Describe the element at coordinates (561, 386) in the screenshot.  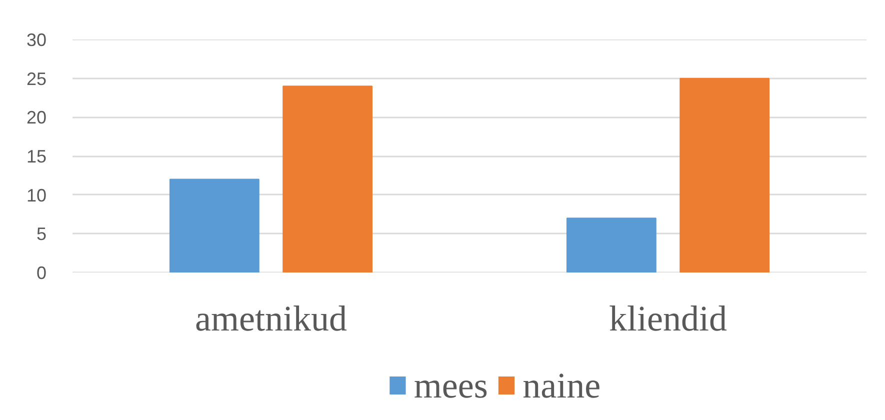
I see `legend-label: naine` at that location.